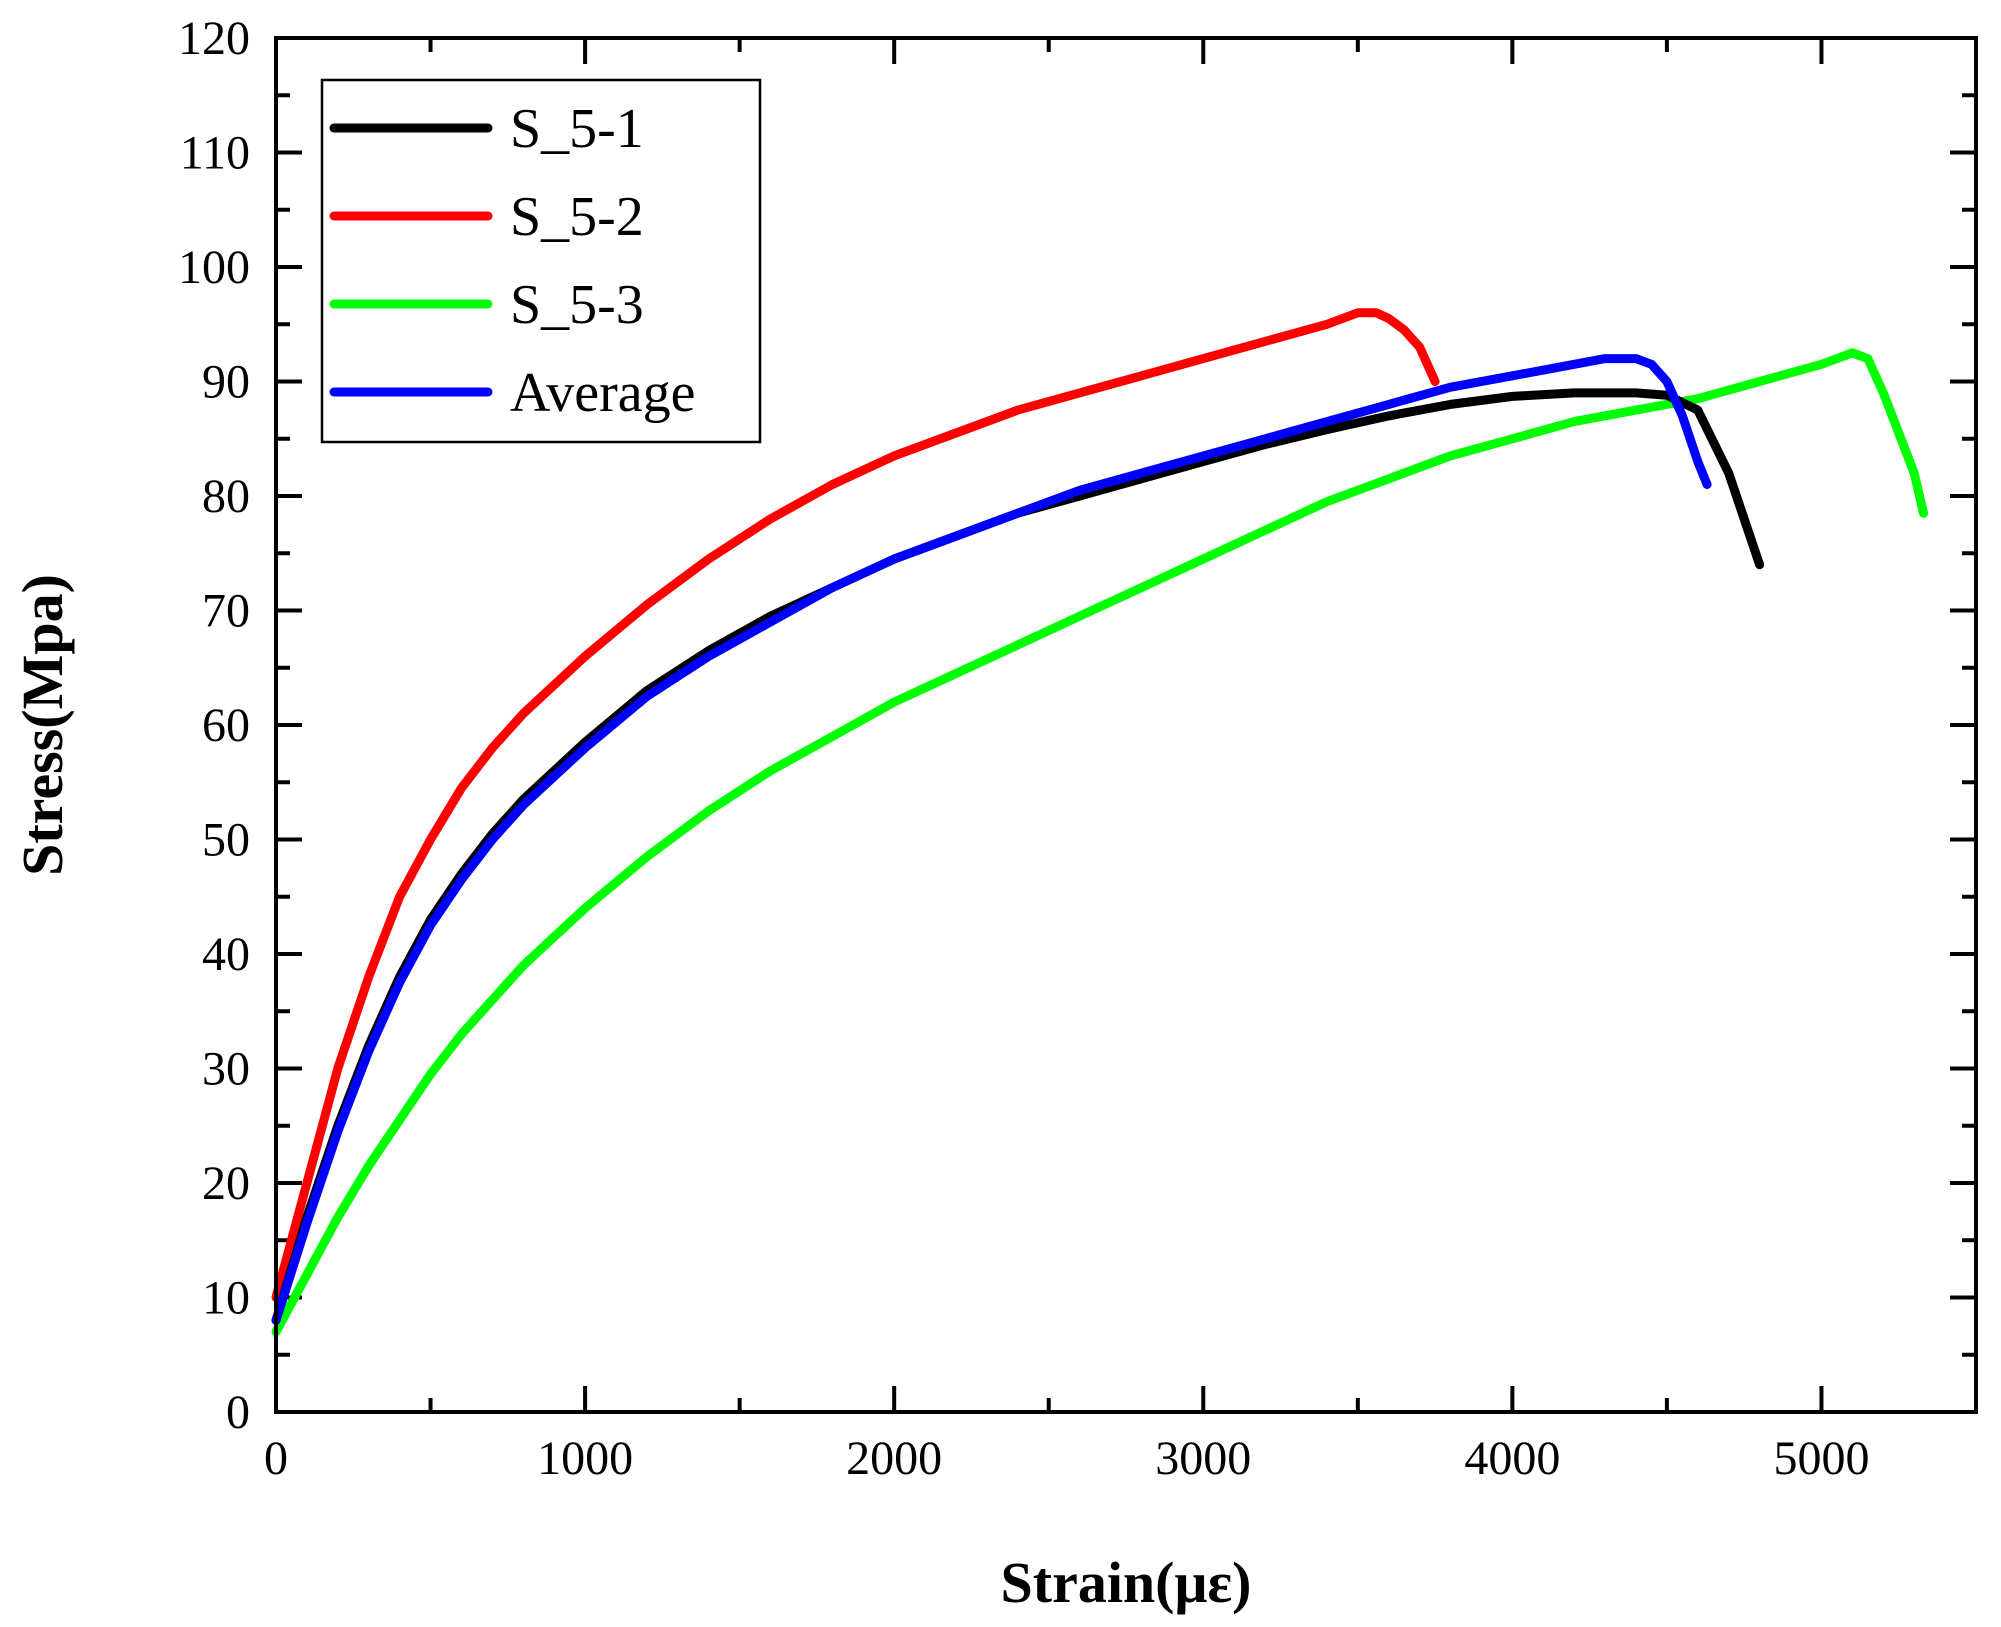  Describe the element at coordinates (214, 267) in the screenshot. I see `y-tick-label: 100` at that location.